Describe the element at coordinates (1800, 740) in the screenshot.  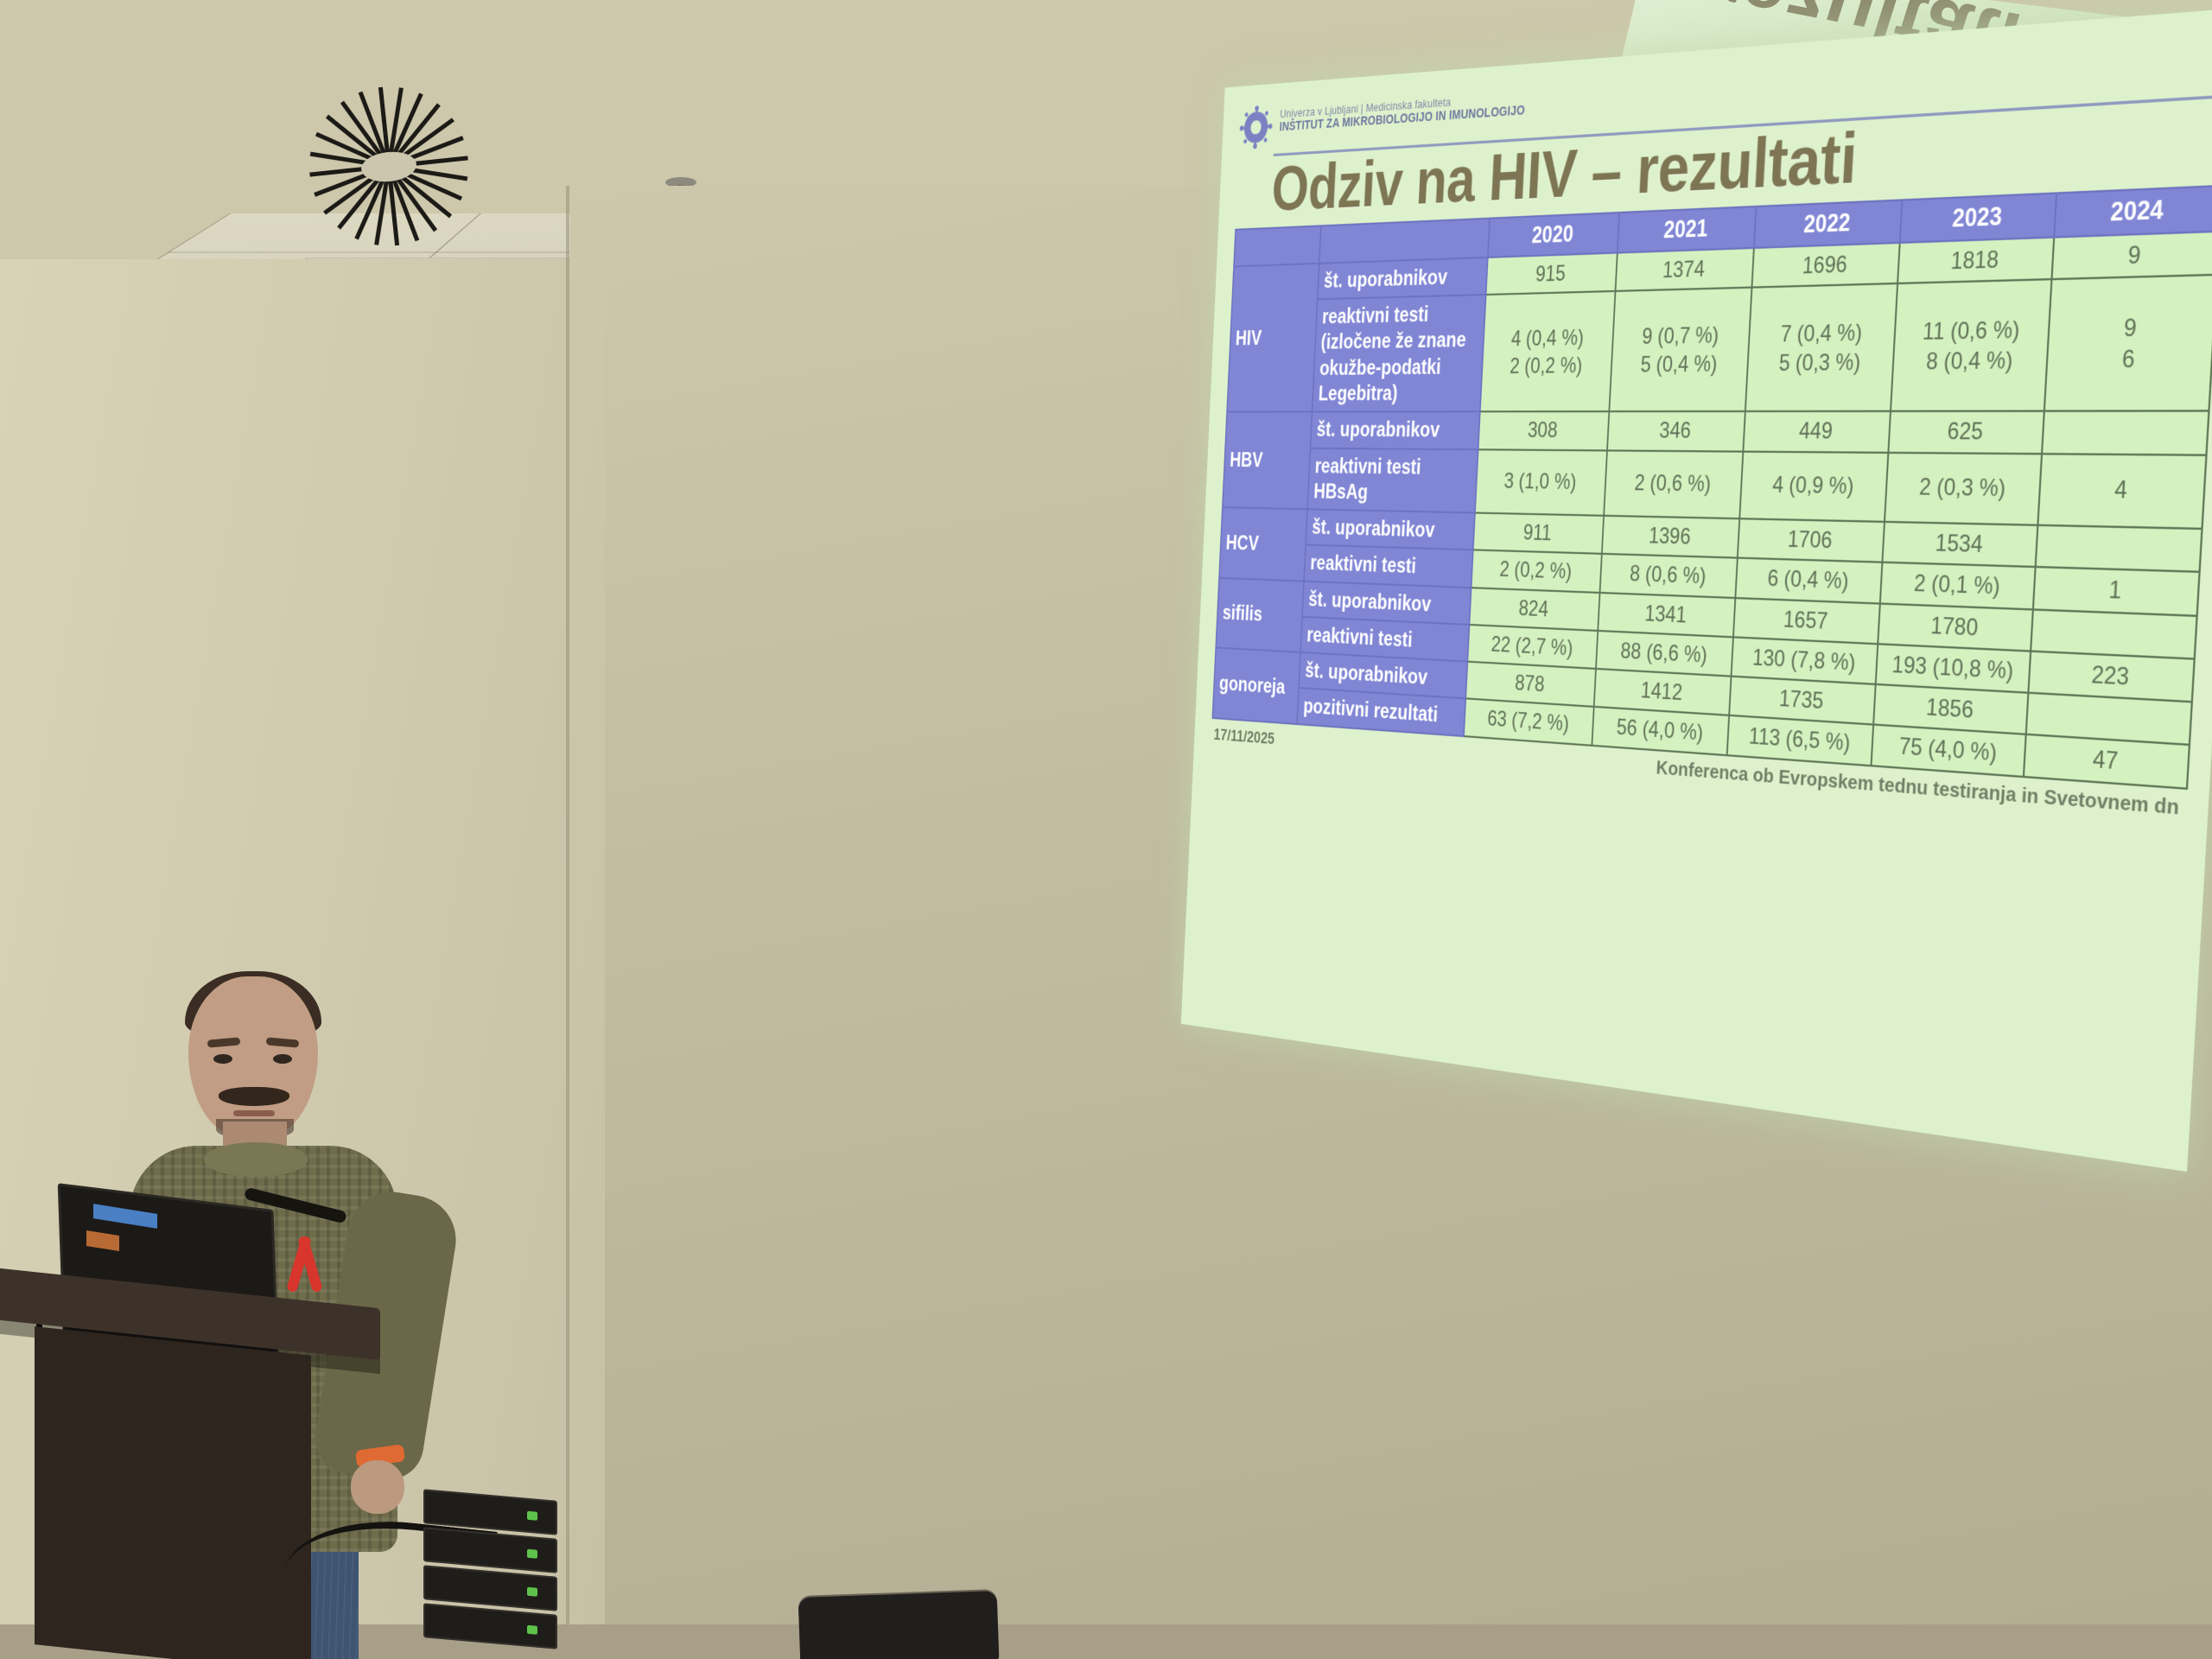
I see `cell: 113 (6,5 %)` at that location.